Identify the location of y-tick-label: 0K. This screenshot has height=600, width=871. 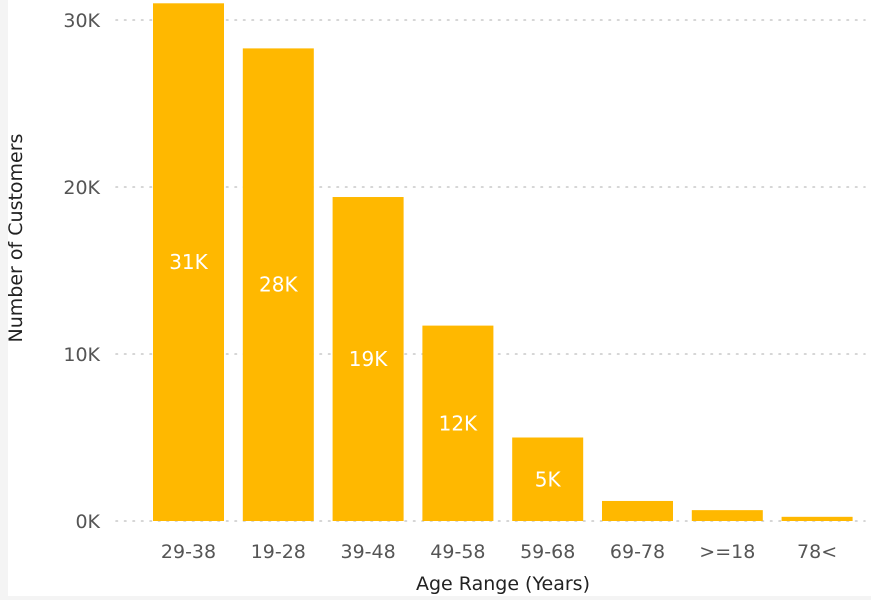
(87, 522).